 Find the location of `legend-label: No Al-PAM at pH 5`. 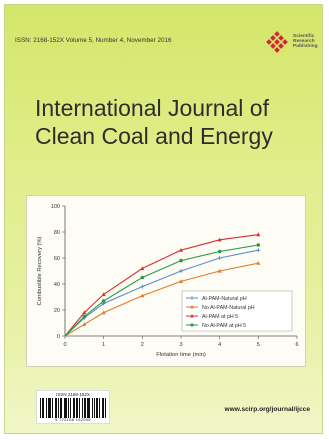

legend-label: No Al-PAM at pH 5 is located at coordinates (224, 326).